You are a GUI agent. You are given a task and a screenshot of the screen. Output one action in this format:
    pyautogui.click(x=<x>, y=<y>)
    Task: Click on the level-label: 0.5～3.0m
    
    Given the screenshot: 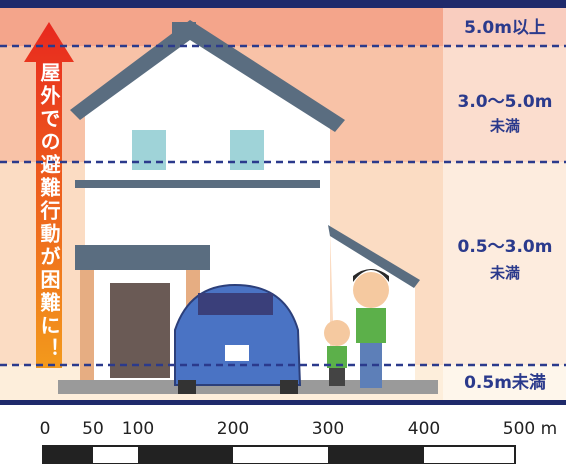 What is the action you would take?
    pyautogui.click(x=505, y=247)
    